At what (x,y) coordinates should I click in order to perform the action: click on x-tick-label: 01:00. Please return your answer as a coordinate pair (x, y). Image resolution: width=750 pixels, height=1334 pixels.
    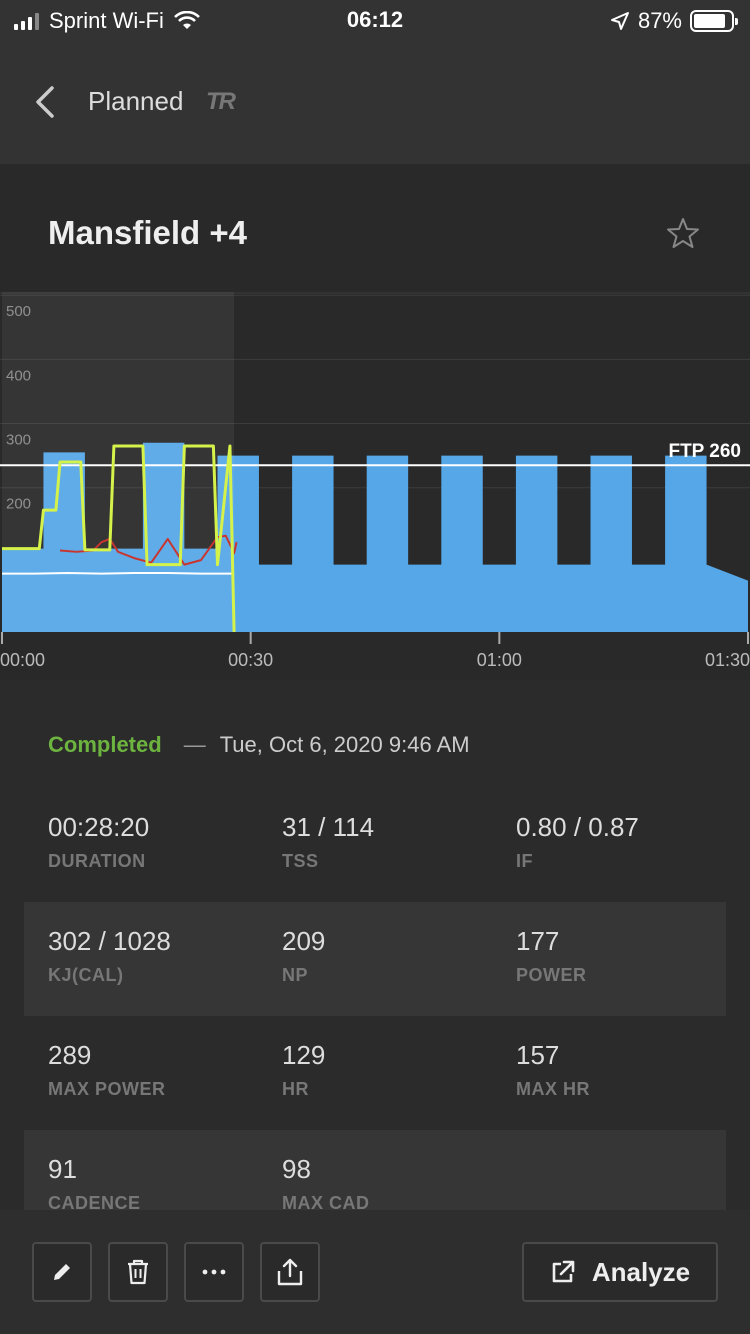
    Looking at the image, I should click on (499, 660).